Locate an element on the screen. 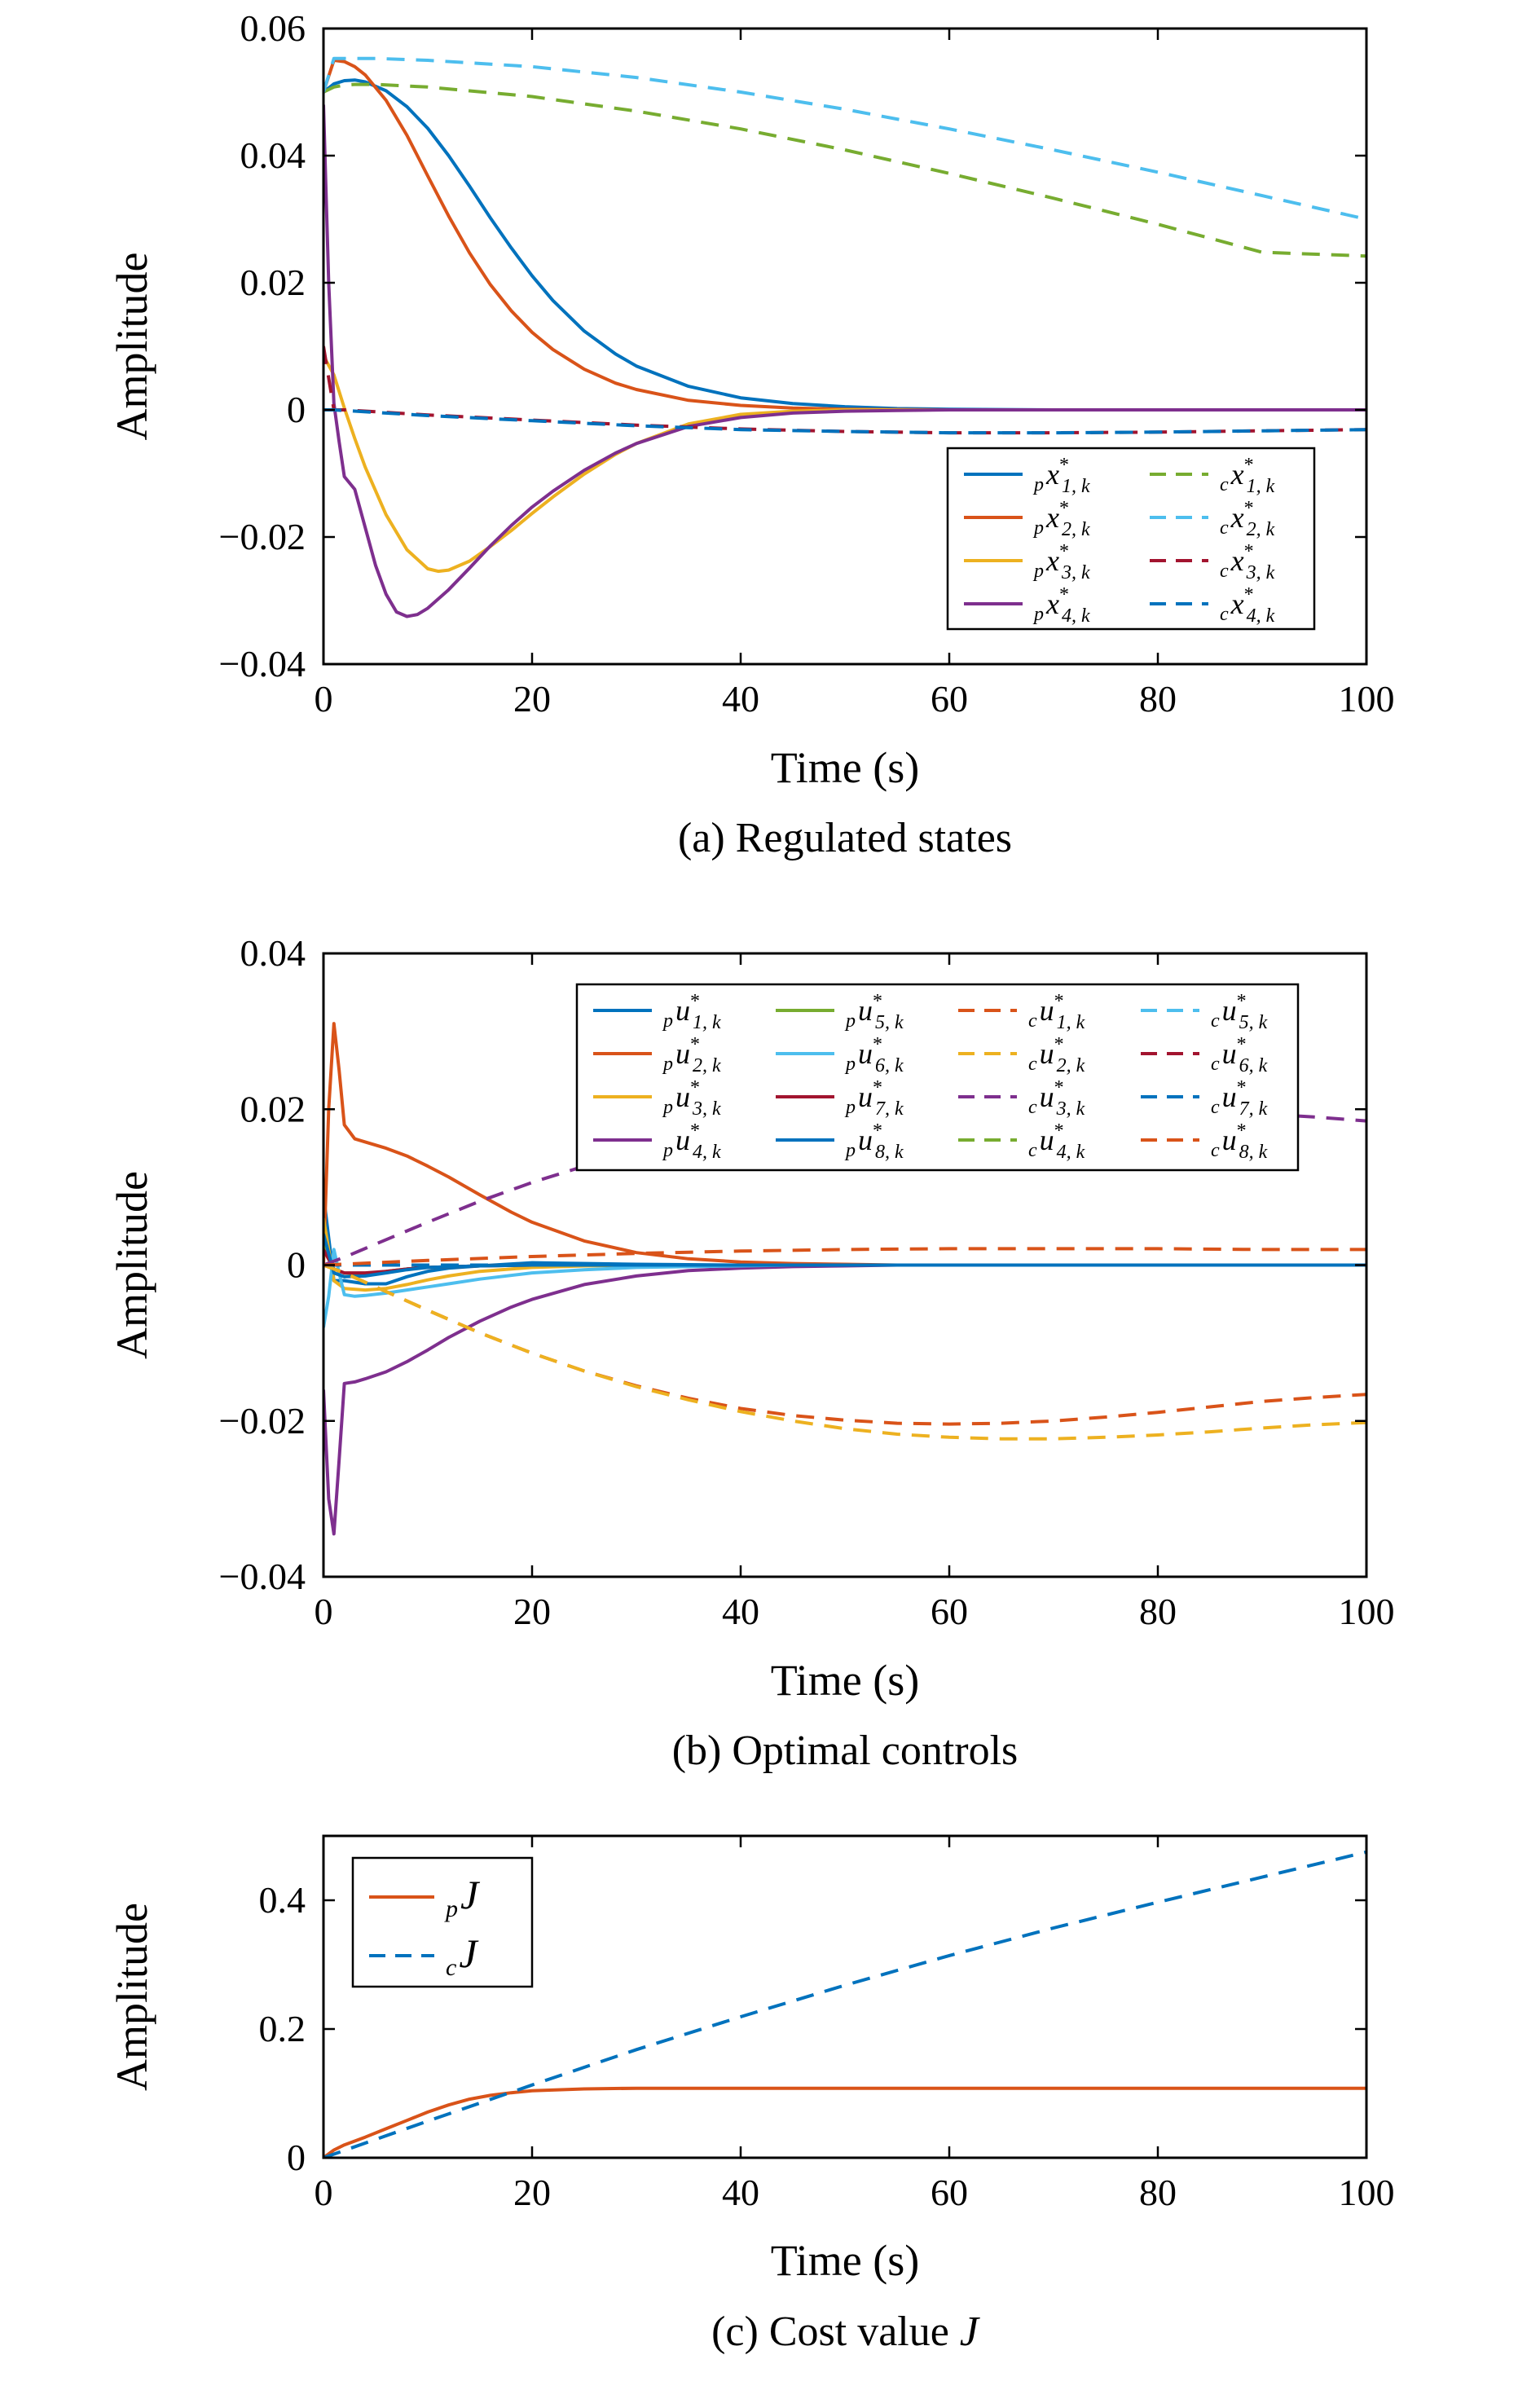 Image resolution: width=1540 pixels, height=2390 pixels. legend-entry: pJ is located at coordinates (462, 1897).